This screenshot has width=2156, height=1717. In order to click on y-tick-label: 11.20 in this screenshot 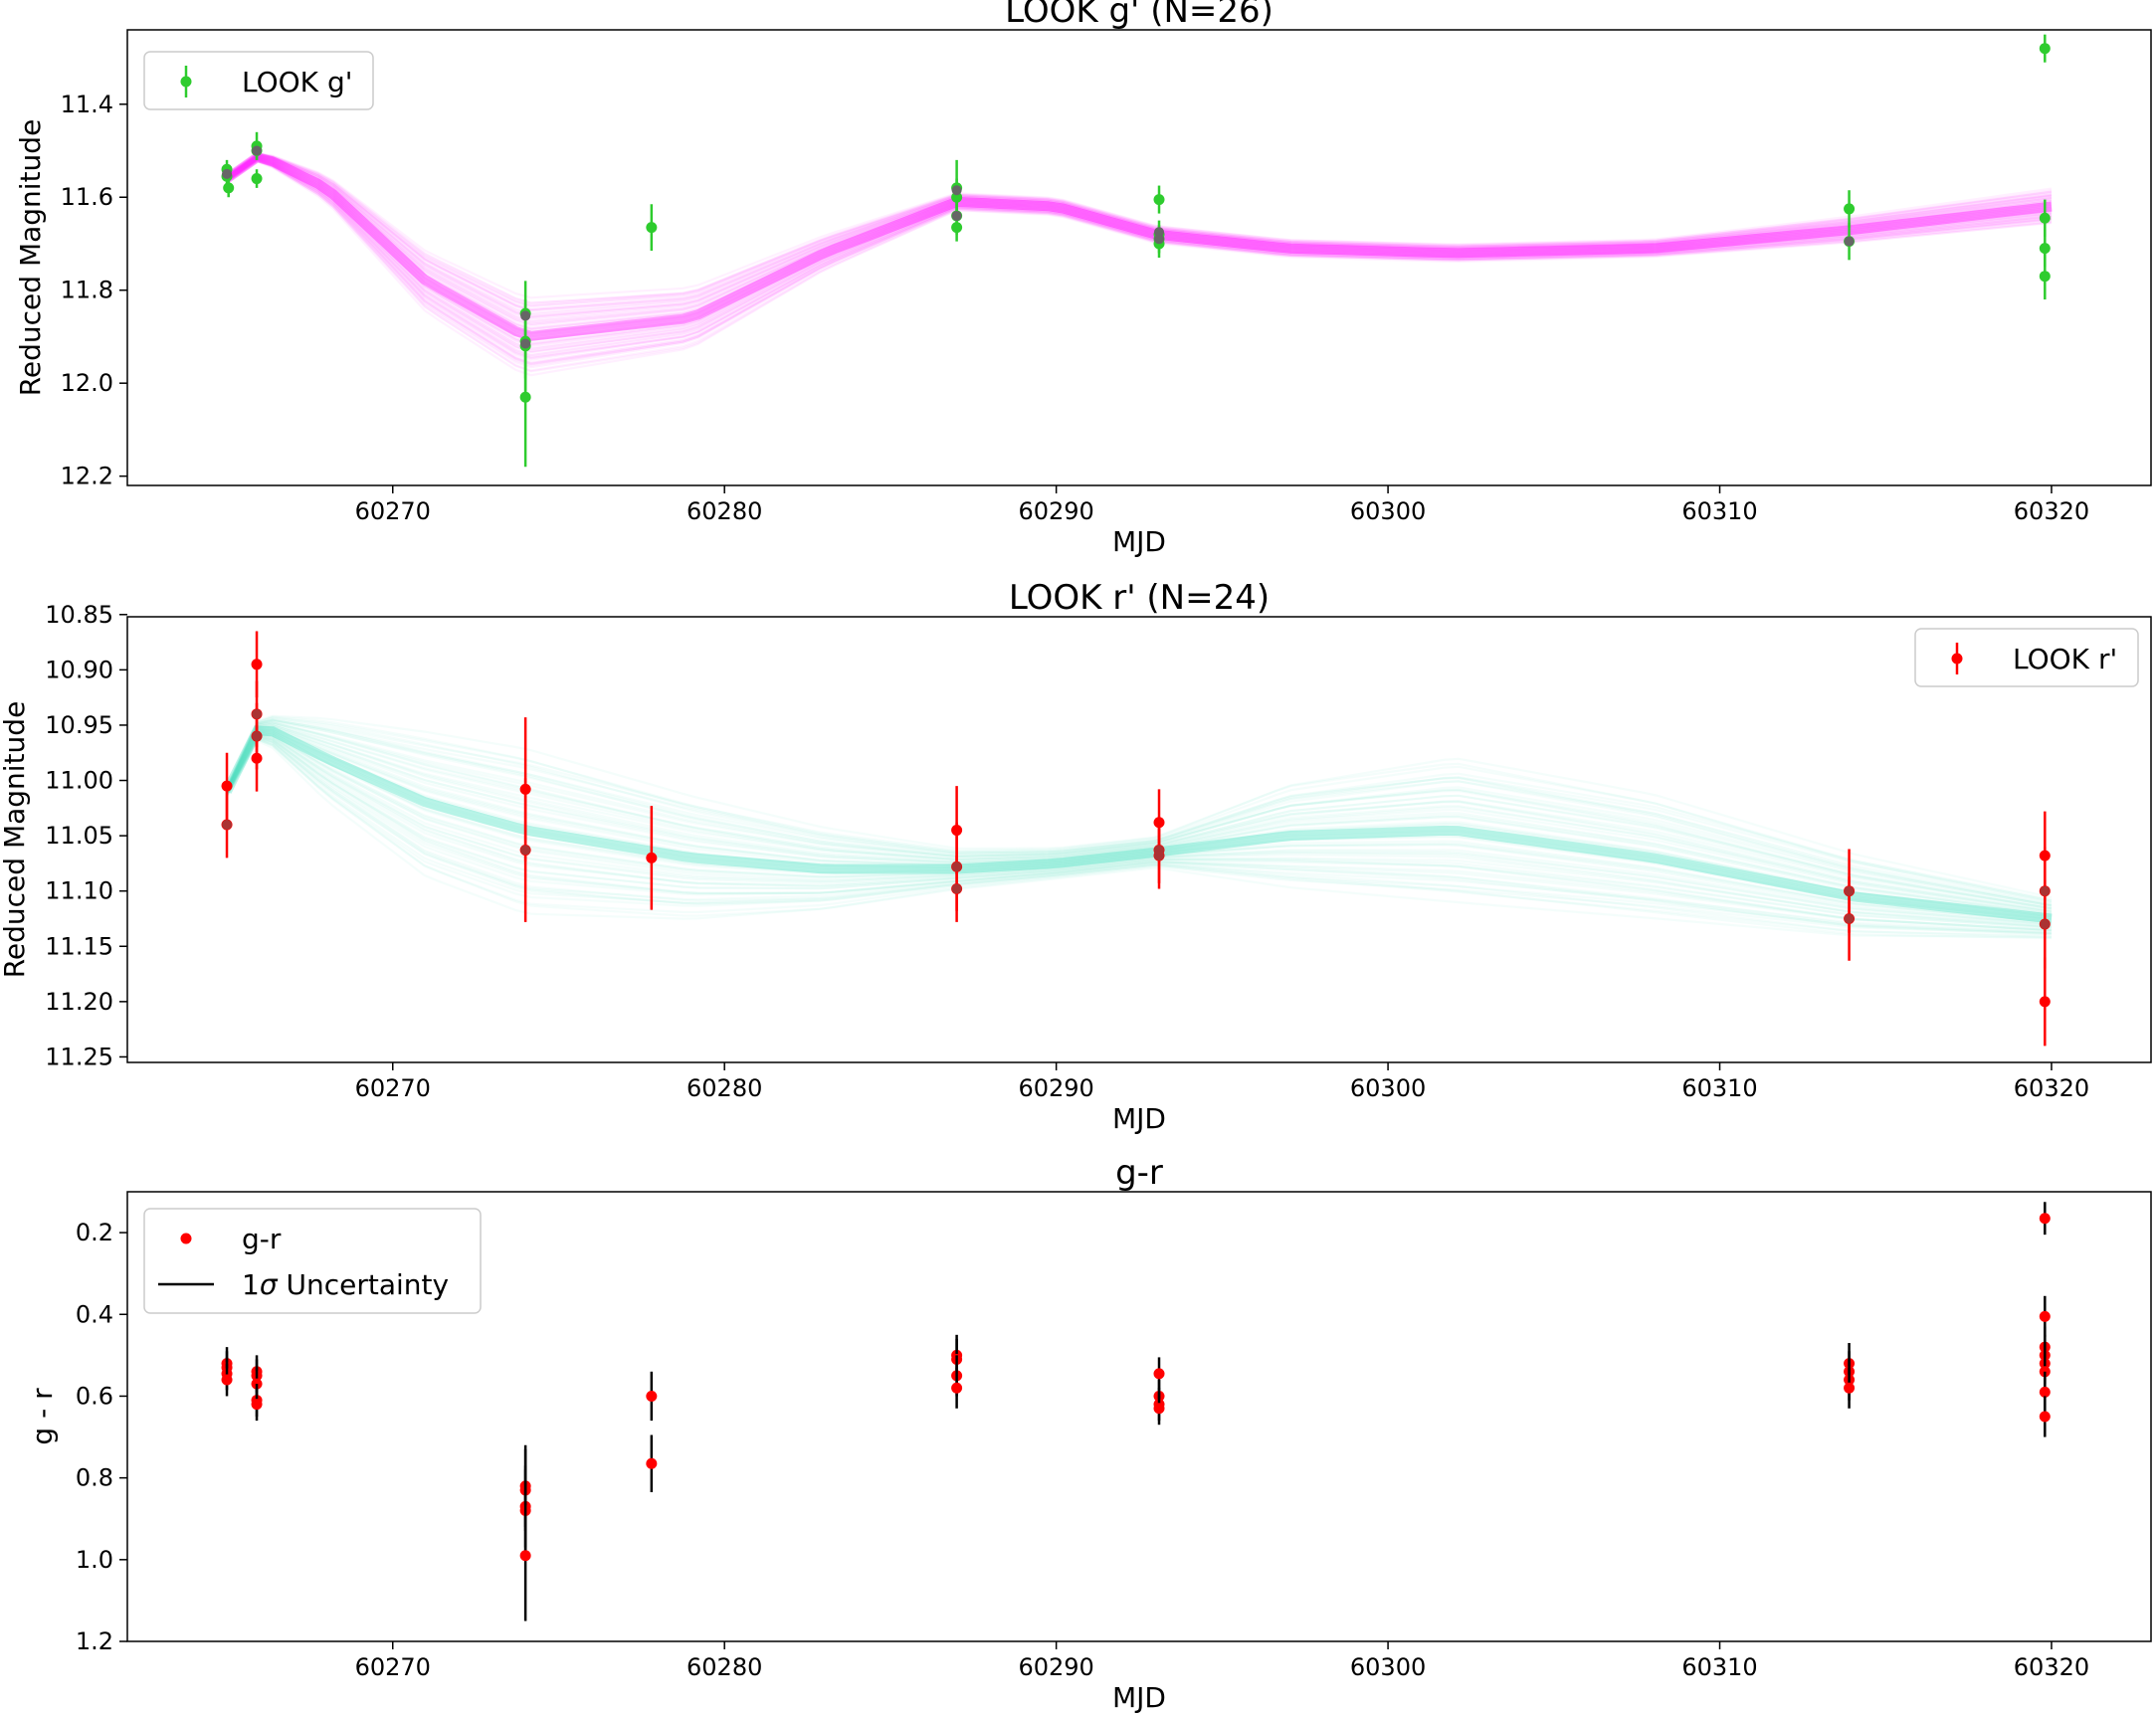, I will do `click(79, 1002)`.